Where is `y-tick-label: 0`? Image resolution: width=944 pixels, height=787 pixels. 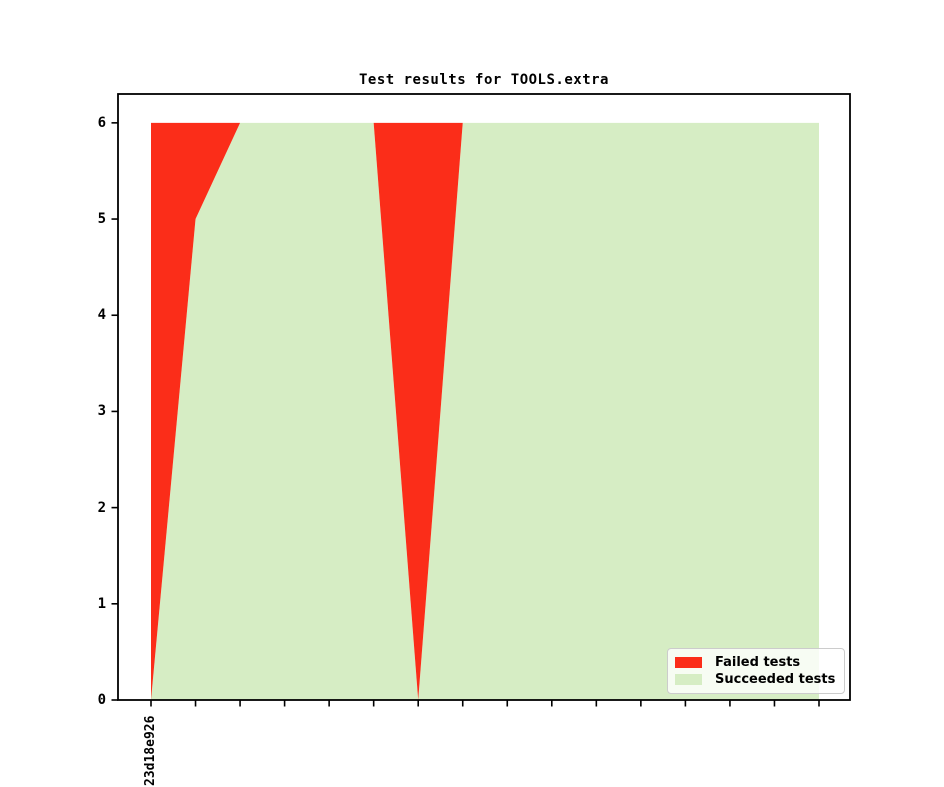 y-tick-label: 0 is located at coordinates (101, 700).